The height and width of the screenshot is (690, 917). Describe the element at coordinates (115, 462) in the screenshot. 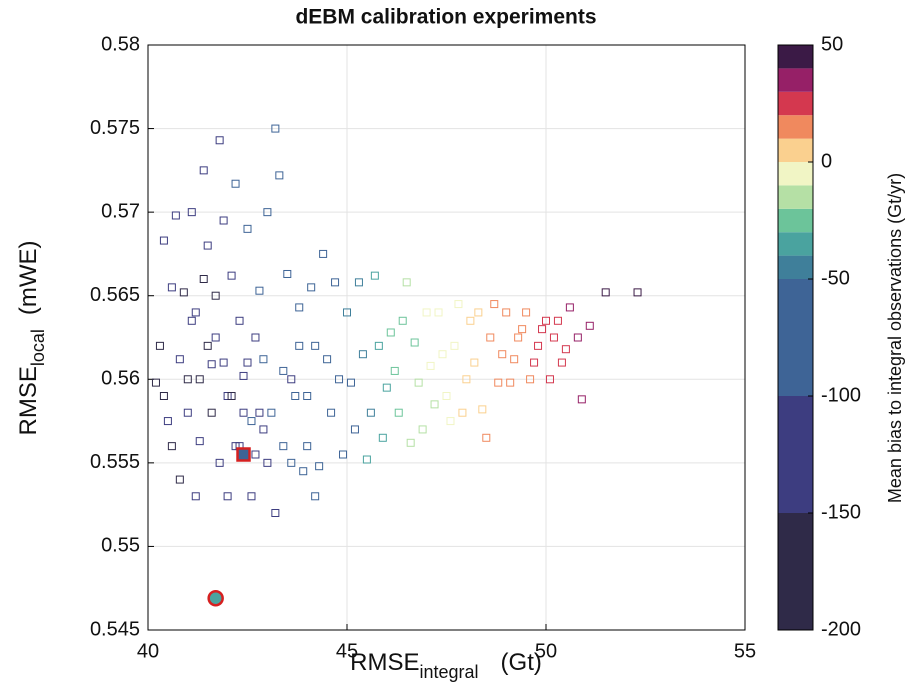

I see `y-tick-label: 0.555` at that location.